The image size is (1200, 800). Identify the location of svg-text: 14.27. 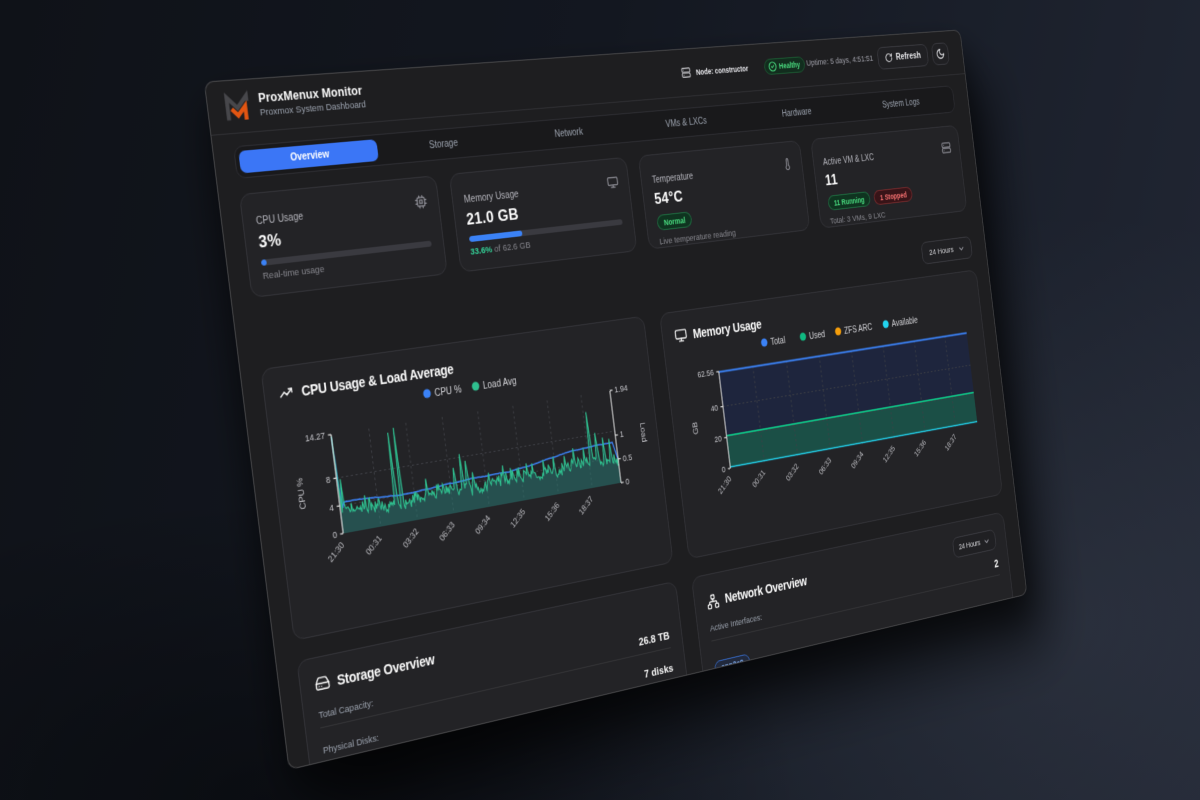
(315, 437).